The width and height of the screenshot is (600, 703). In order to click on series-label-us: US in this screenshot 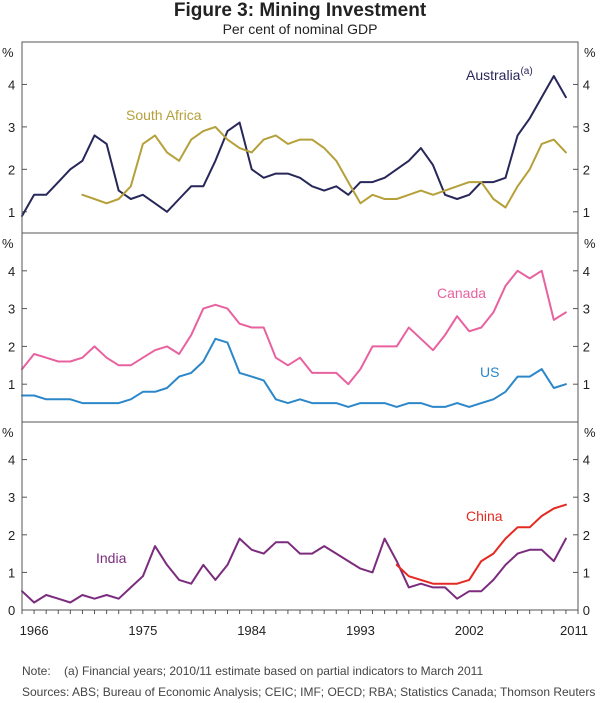, I will do `click(489, 372)`.